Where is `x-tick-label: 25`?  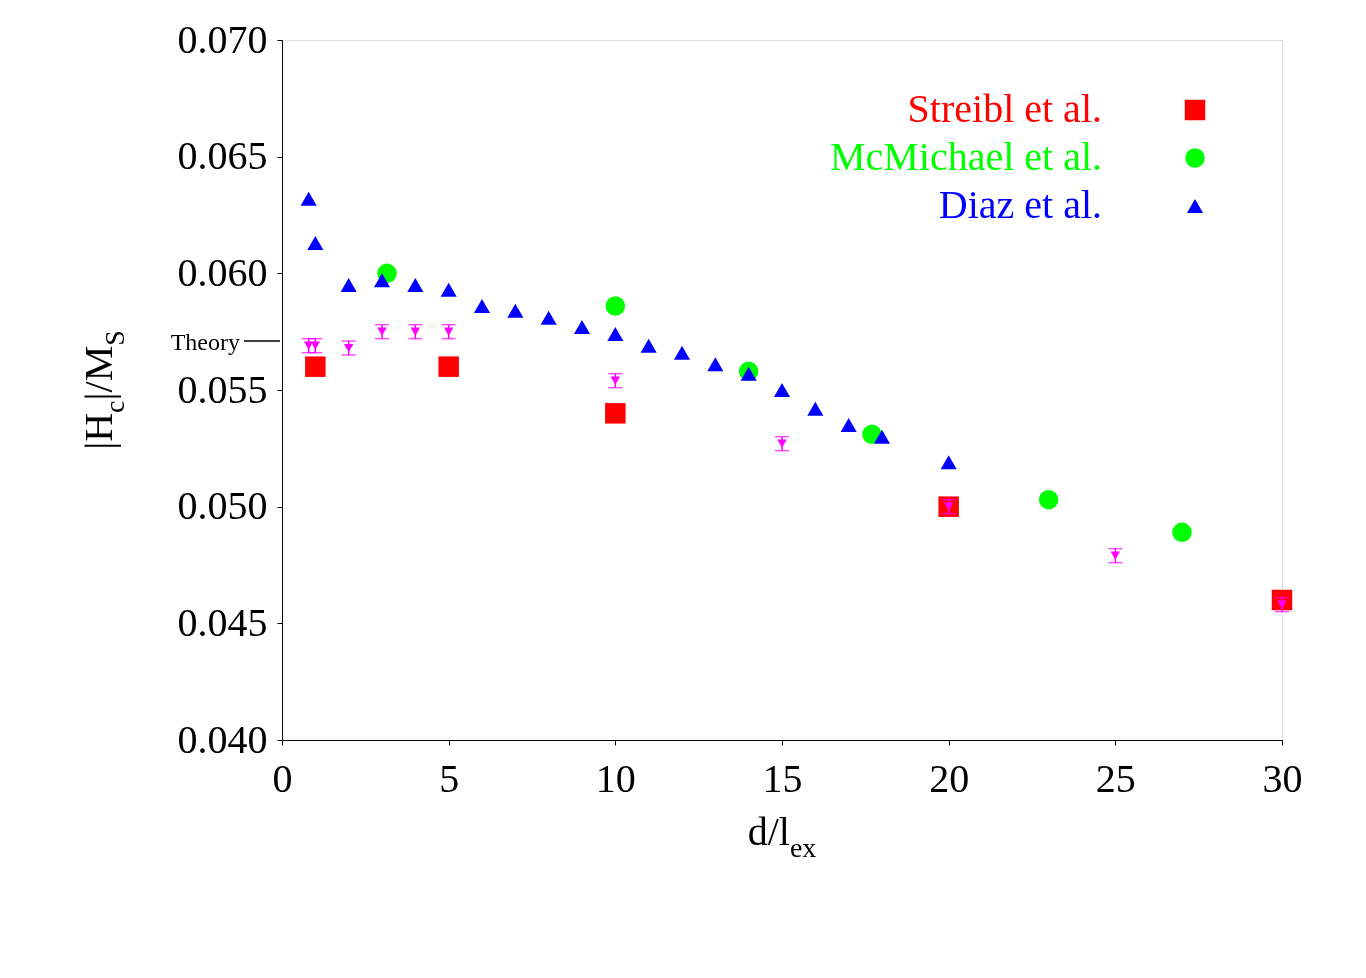 x-tick-label: 25 is located at coordinates (1115, 778).